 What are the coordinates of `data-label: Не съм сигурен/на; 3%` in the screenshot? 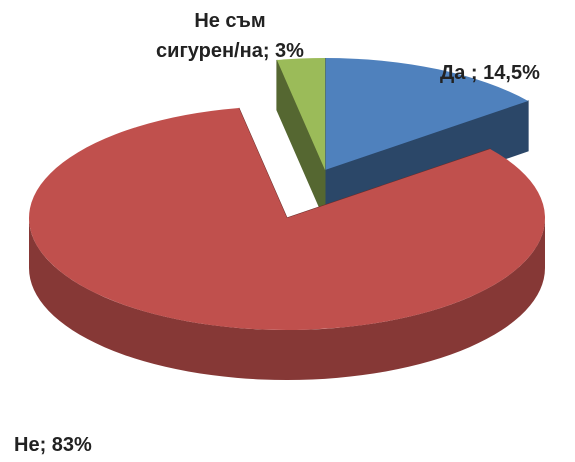 It's located at (230, 36).